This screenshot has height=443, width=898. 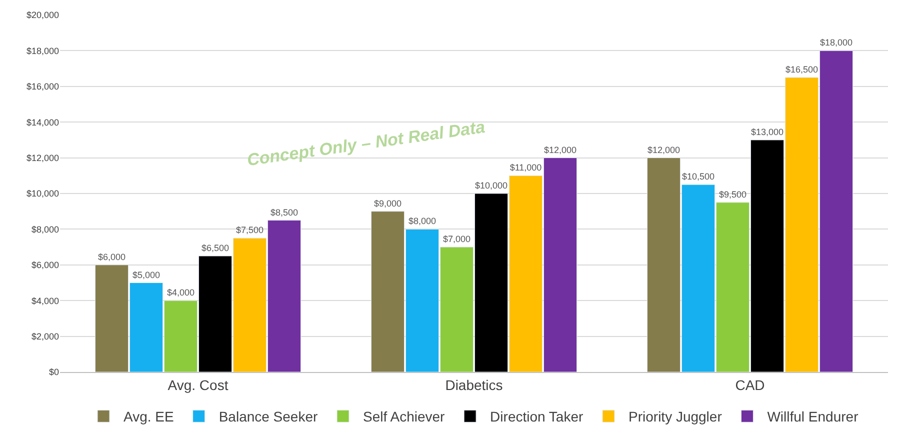 What do you see at coordinates (198, 384) in the screenshot?
I see `x-tick-label: Avg. Cost` at bounding box center [198, 384].